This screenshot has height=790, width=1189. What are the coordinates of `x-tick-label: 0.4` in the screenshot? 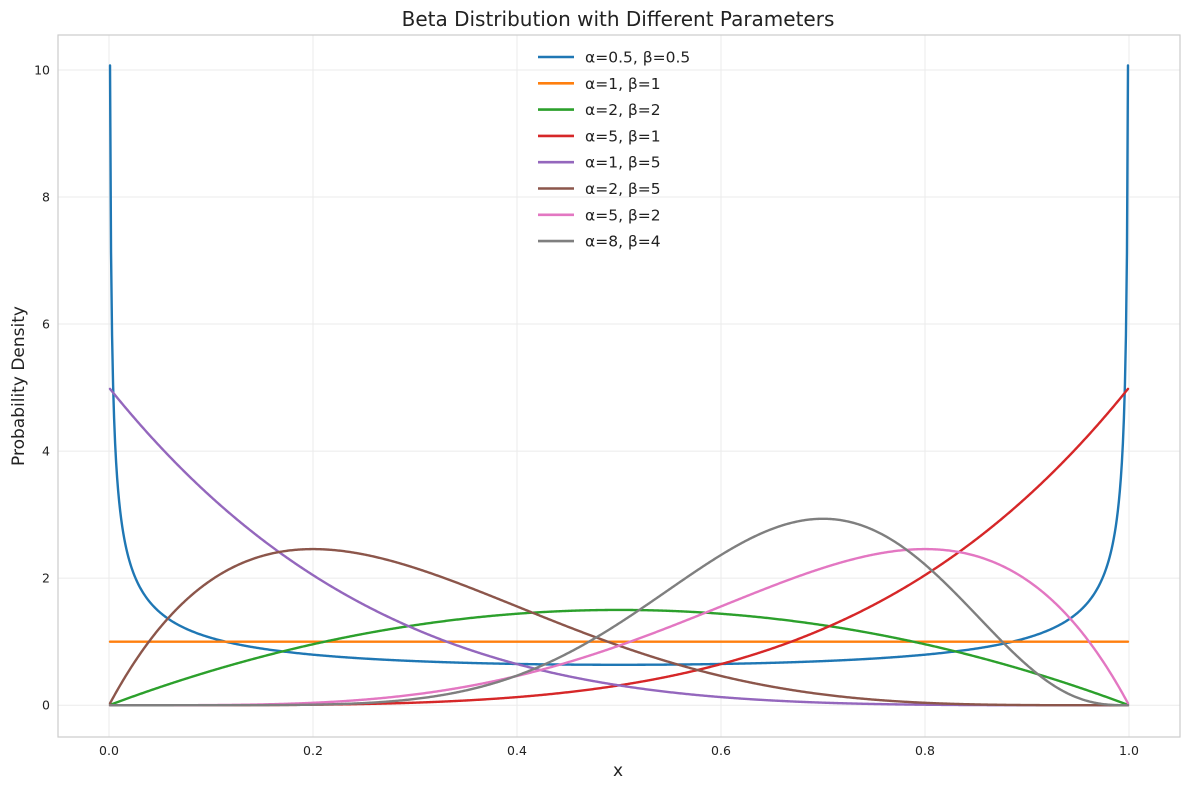 It's located at (517, 750).